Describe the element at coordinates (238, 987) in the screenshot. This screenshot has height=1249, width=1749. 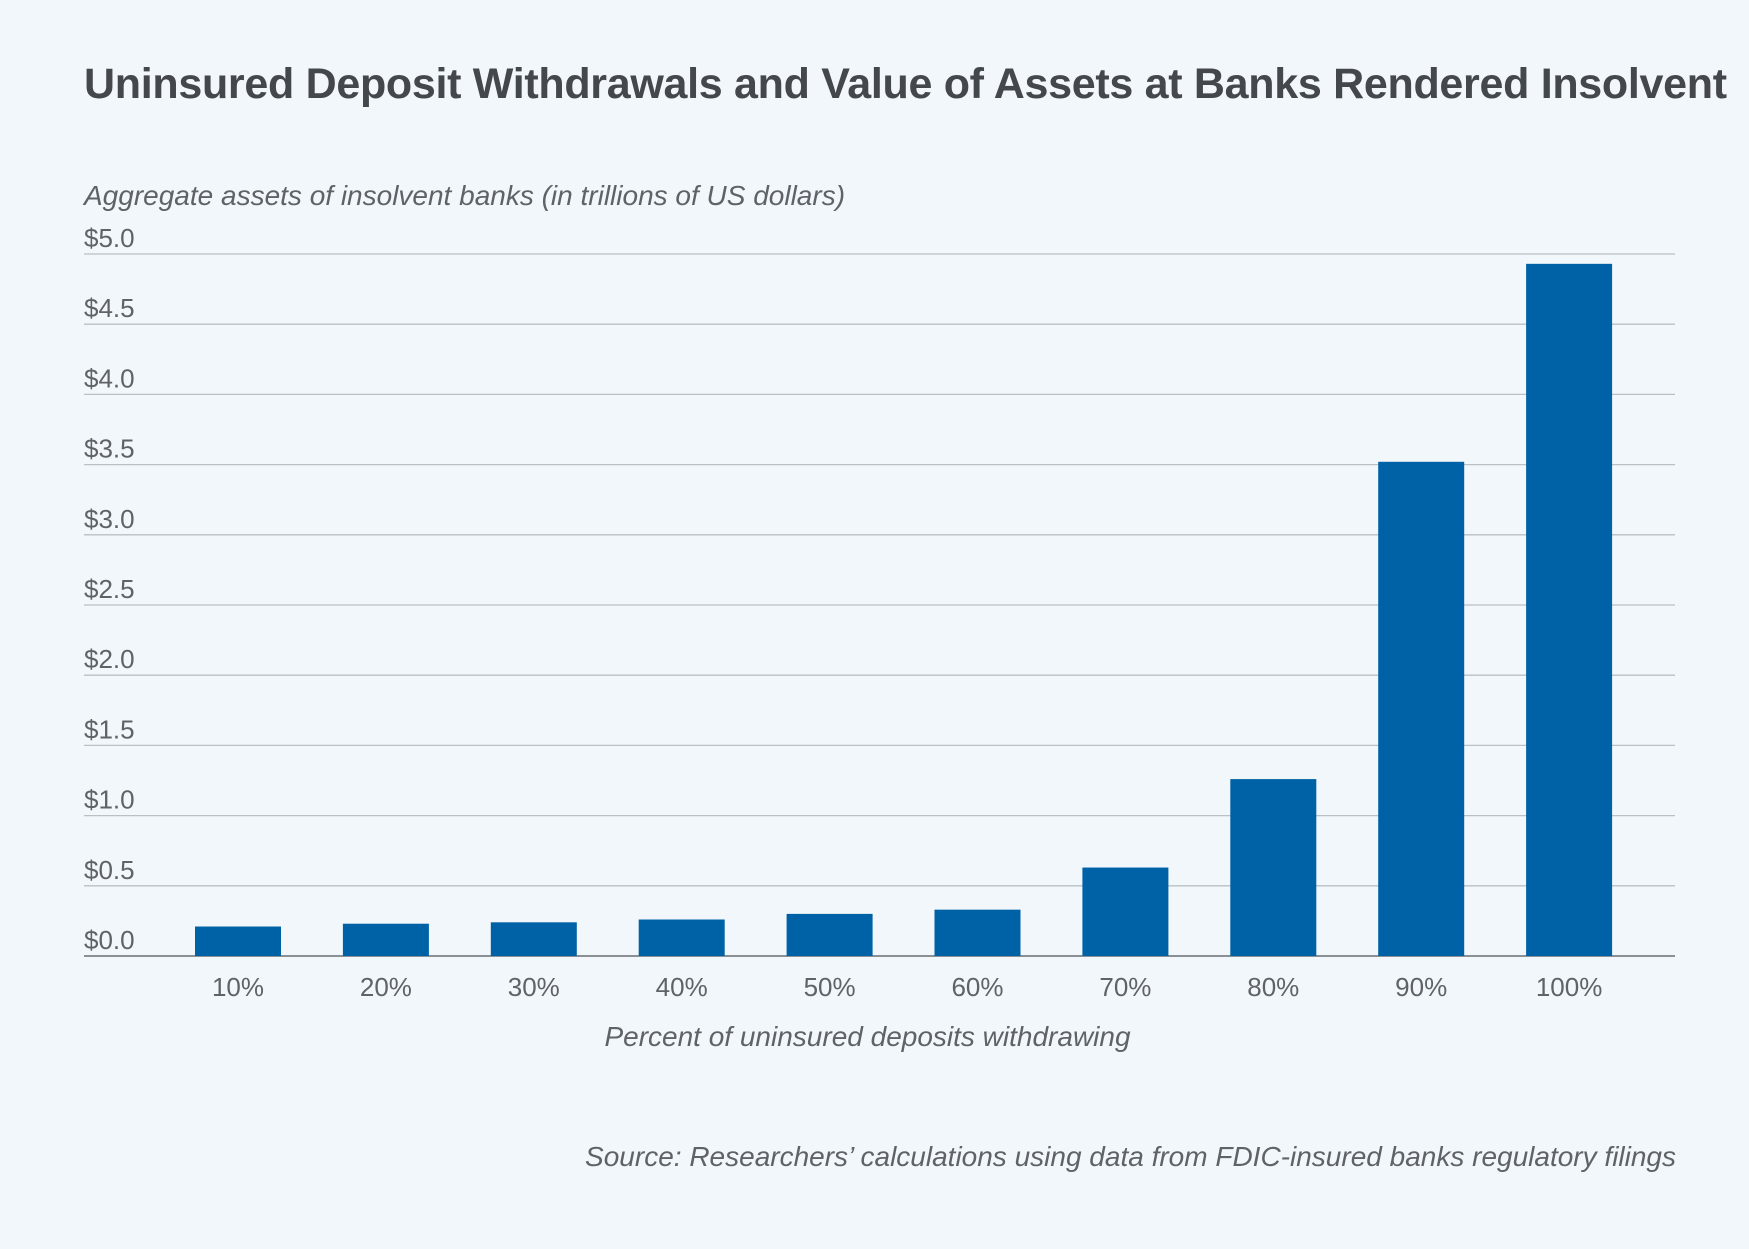
I see `x-tick-label: 10%` at that location.